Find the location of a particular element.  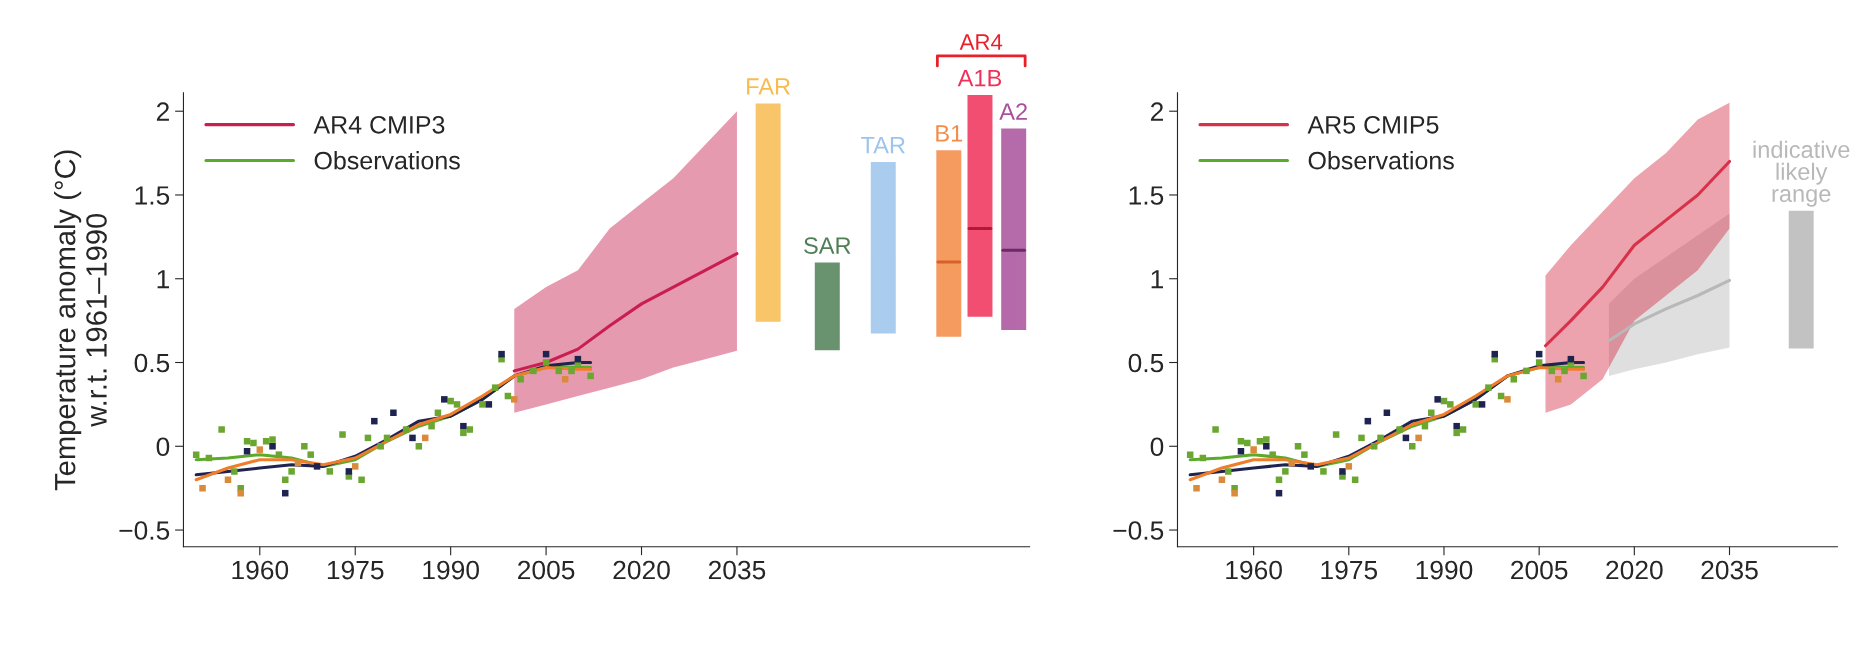

x-tick-label: 2035 is located at coordinates (1729, 570).